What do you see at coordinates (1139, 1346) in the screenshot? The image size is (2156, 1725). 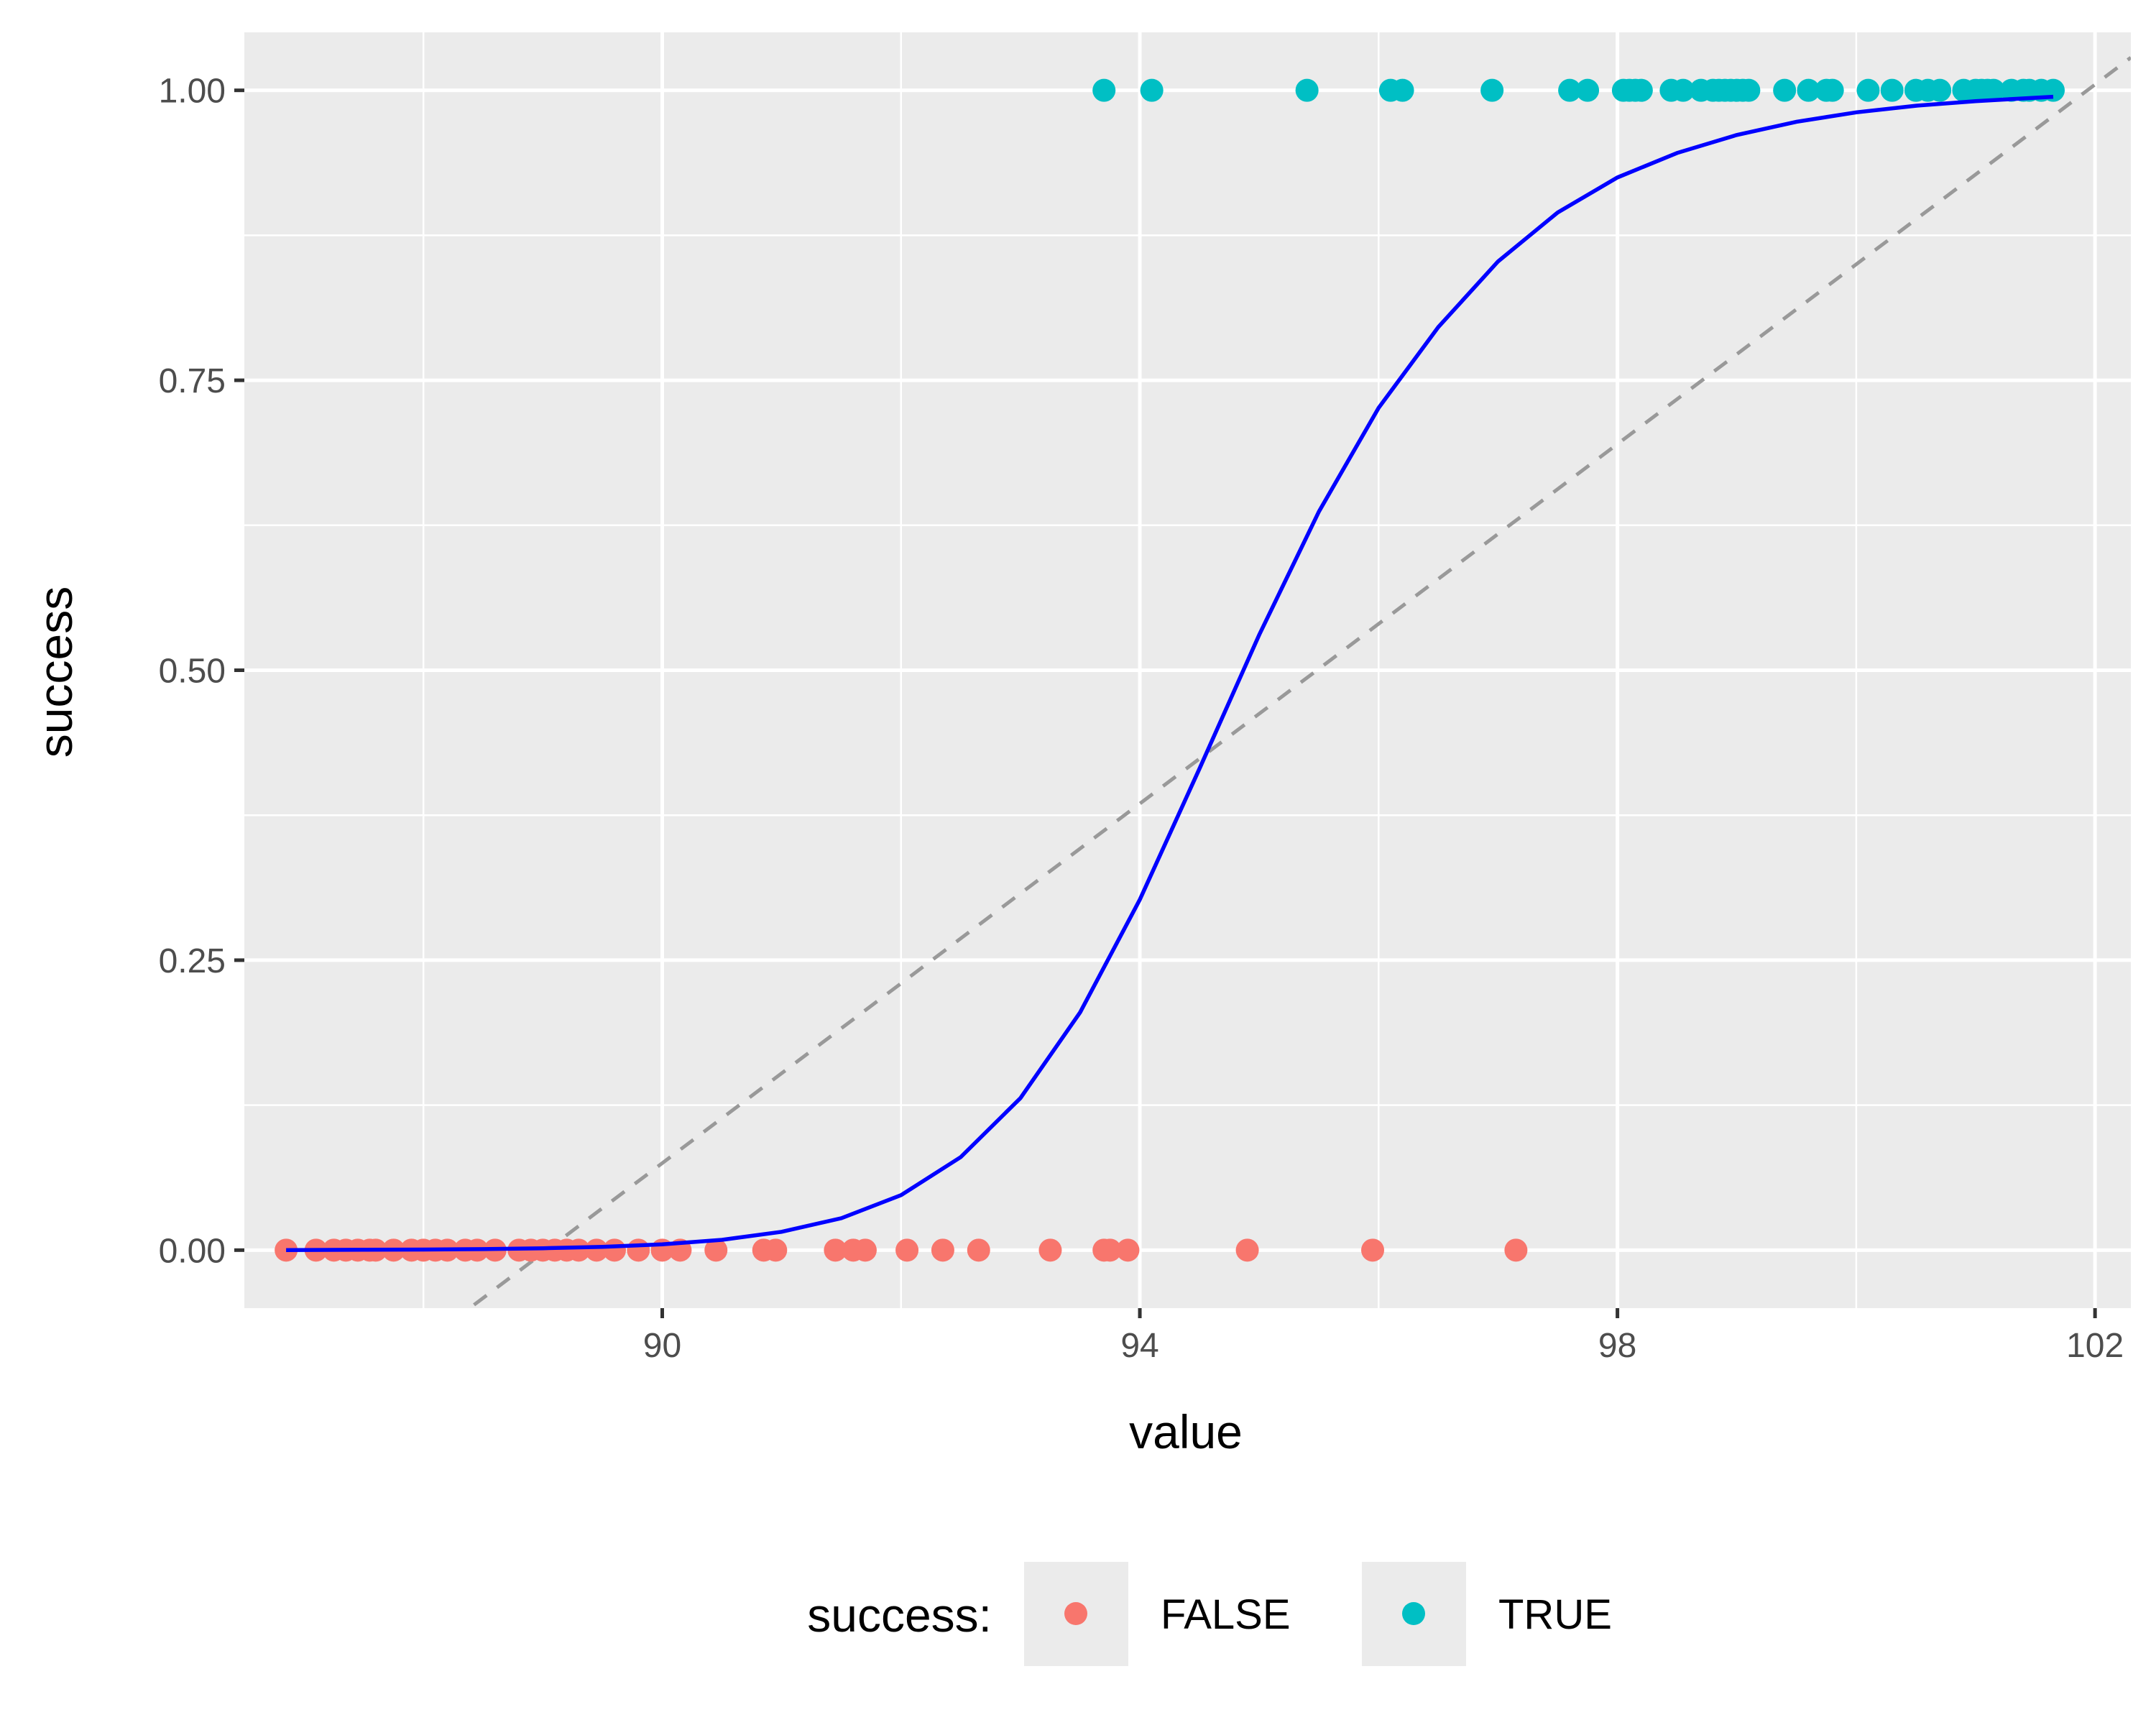 I see `x-tick-label: 94` at bounding box center [1139, 1346].